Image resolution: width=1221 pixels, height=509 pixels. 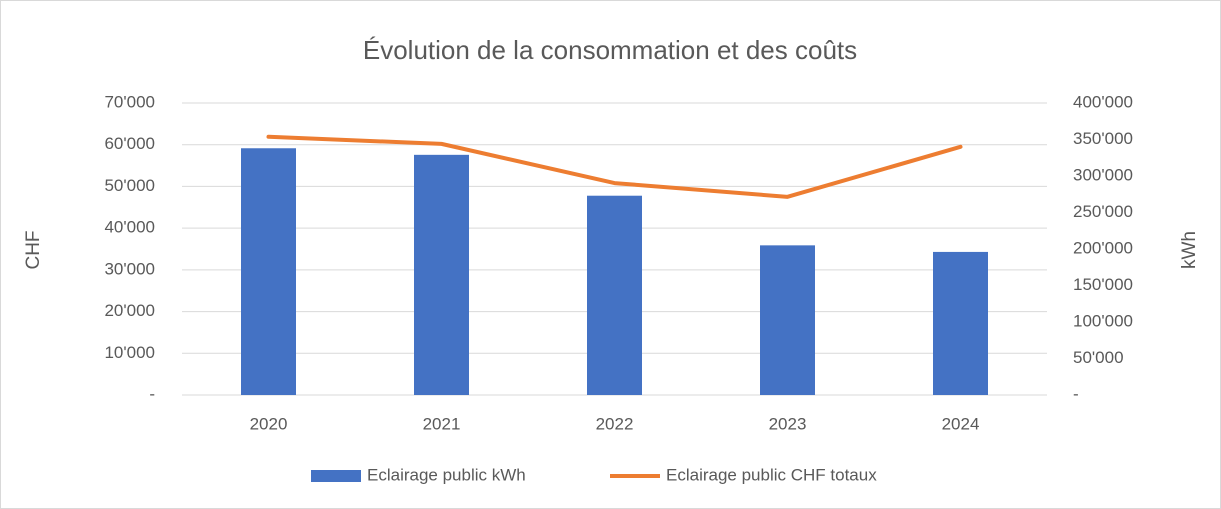 What do you see at coordinates (1103, 138) in the screenshot?
I see `y2-tick-label: 350'000` at bounding box center [1103, 138].